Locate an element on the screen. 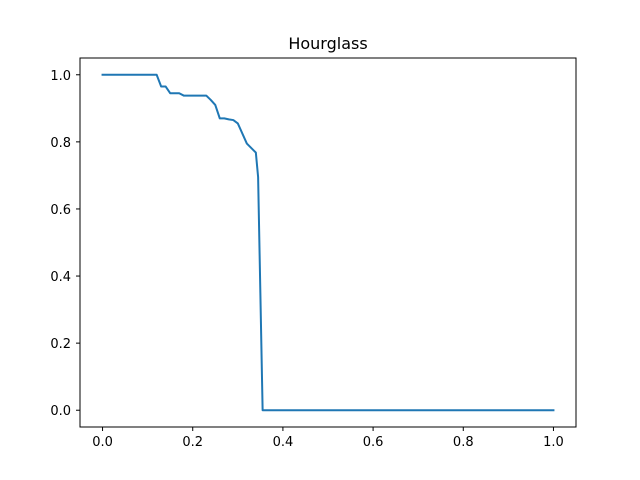 The height and width of the screenshot is (480, 640). x-tick-label: 0.4 is located at coordinates (283, 442).